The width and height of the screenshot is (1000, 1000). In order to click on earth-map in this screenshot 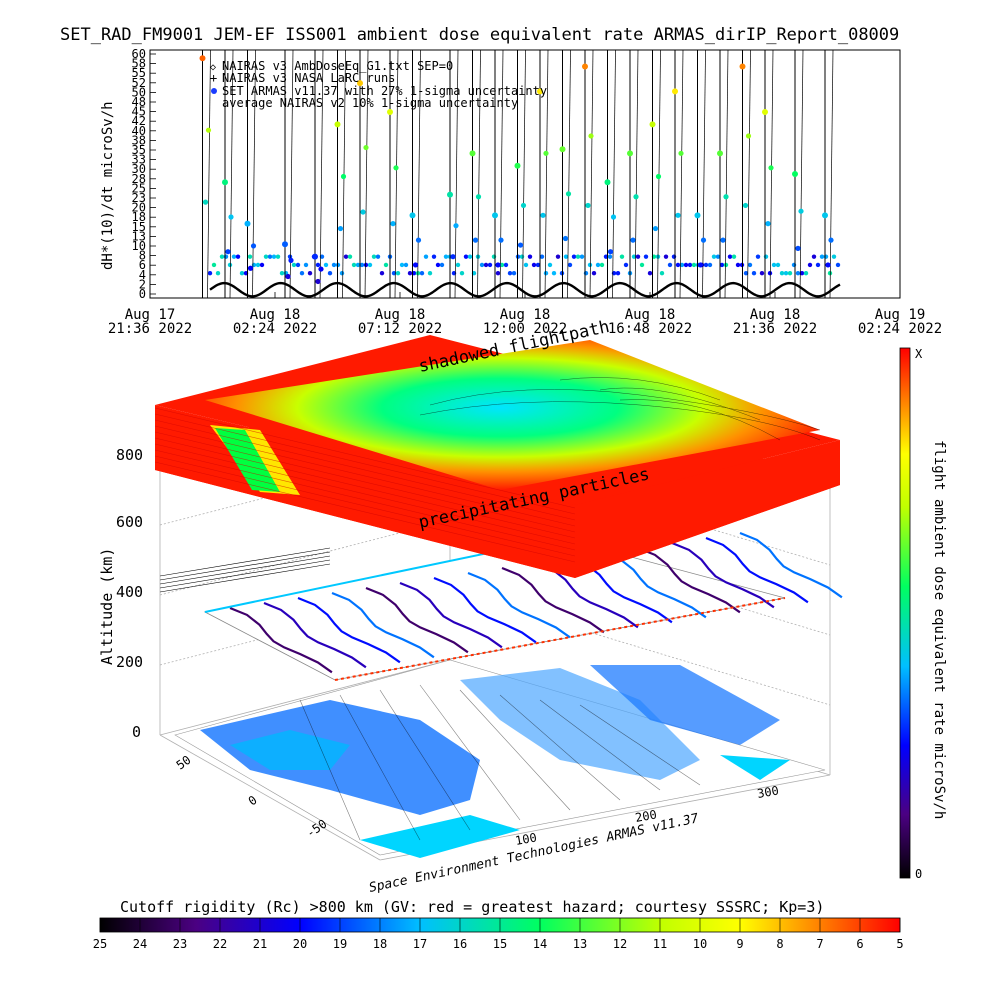, I will do `click(500, 759)`.